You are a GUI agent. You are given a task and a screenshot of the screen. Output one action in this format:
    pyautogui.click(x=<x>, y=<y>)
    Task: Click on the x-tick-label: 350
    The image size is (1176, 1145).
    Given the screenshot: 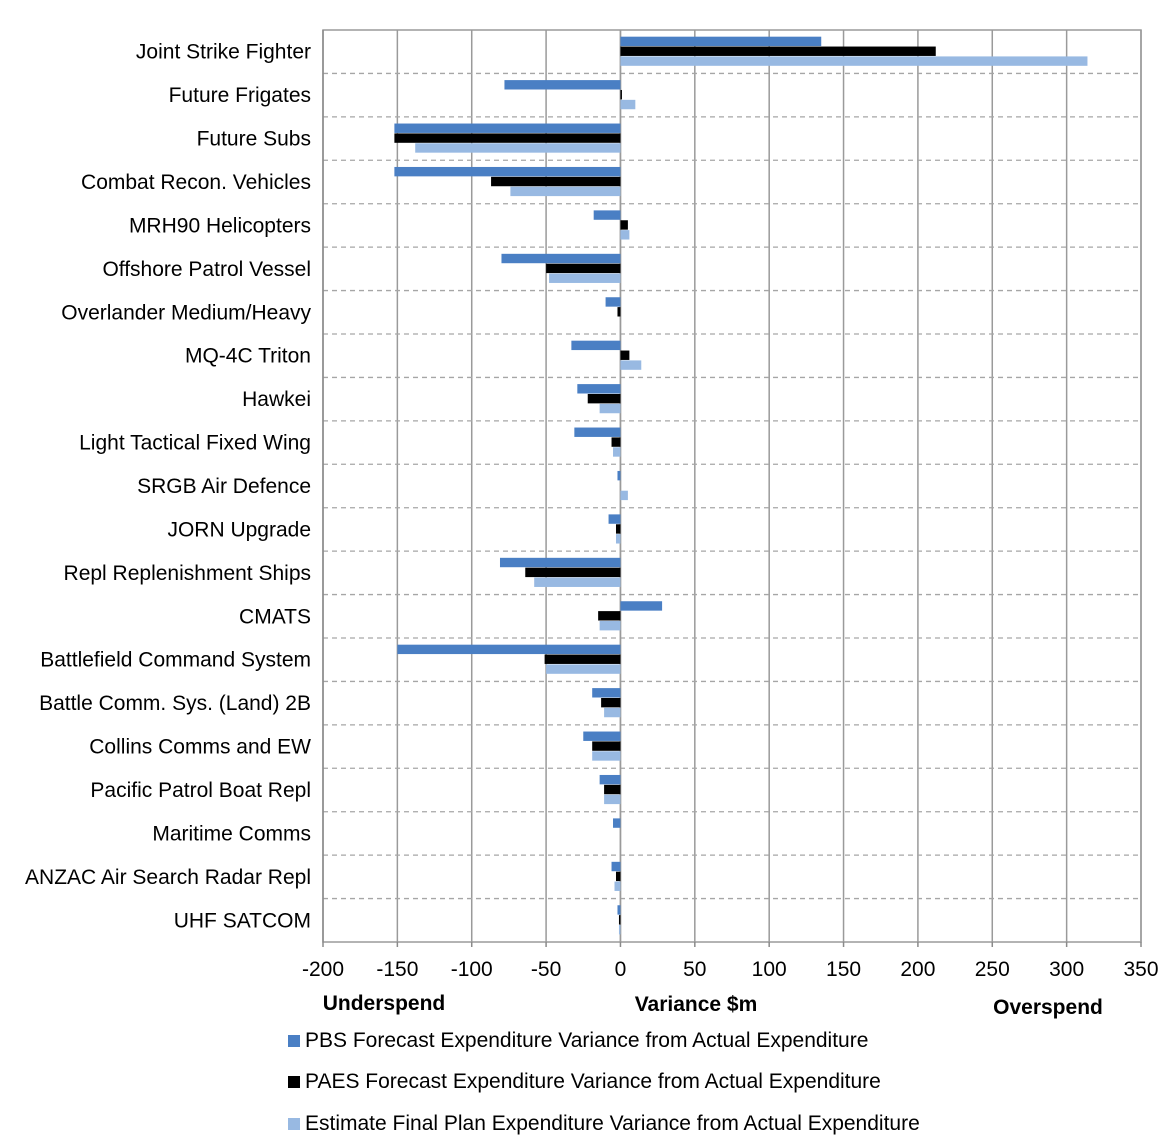 What is the action you would take?
    pyautogui.click(x=1140, y=969)
    